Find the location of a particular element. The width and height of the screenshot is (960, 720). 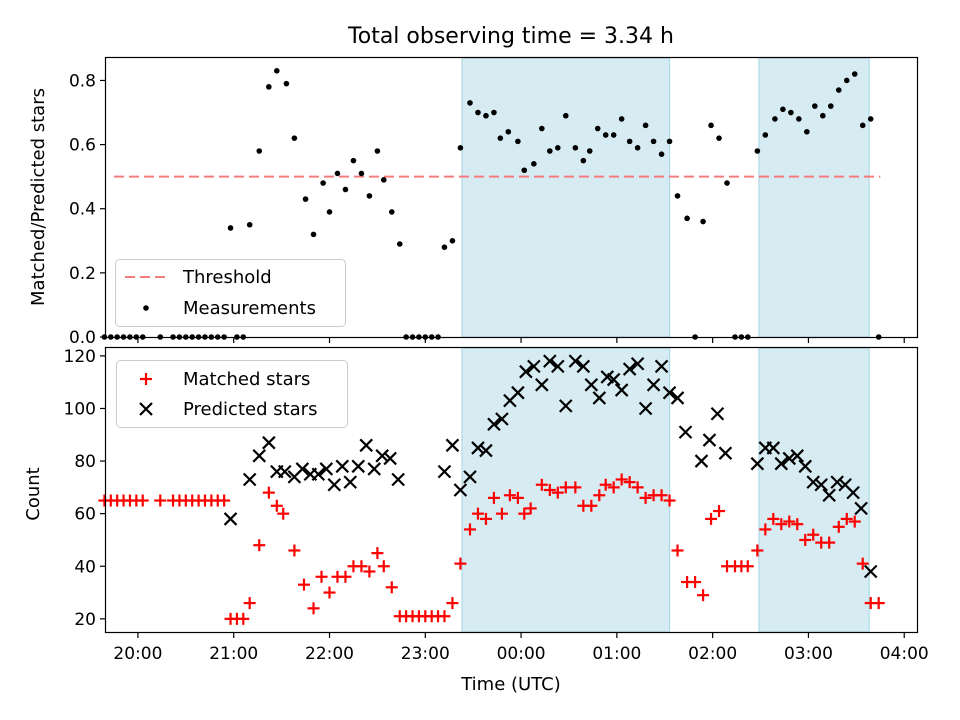

legend-matched-swatch is located at coordinates (146, 379).